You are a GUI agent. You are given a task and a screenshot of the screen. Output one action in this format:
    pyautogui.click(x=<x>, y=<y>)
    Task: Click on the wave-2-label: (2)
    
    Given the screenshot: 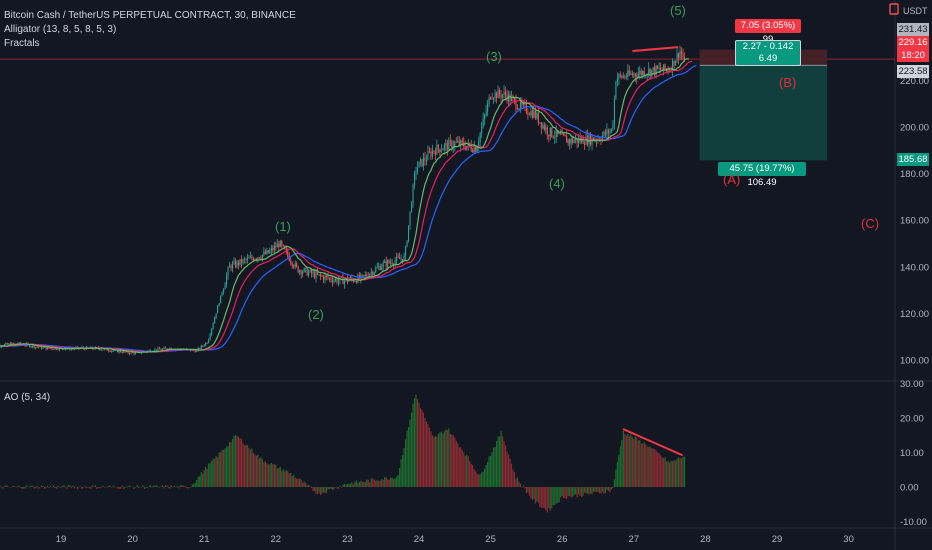 What is the action you would take?
    pyautogui.click(x=316, y=314)
    